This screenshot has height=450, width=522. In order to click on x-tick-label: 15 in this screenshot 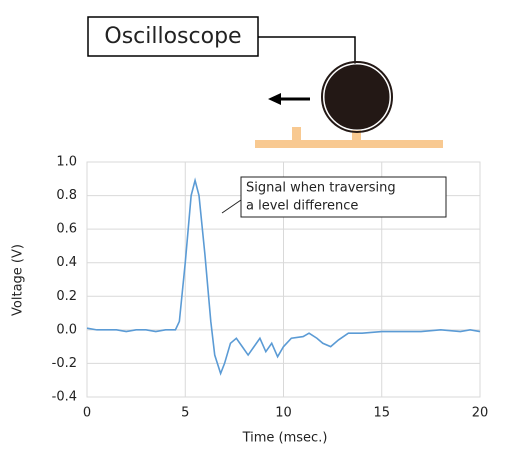, I will do `click(381, 413)`.